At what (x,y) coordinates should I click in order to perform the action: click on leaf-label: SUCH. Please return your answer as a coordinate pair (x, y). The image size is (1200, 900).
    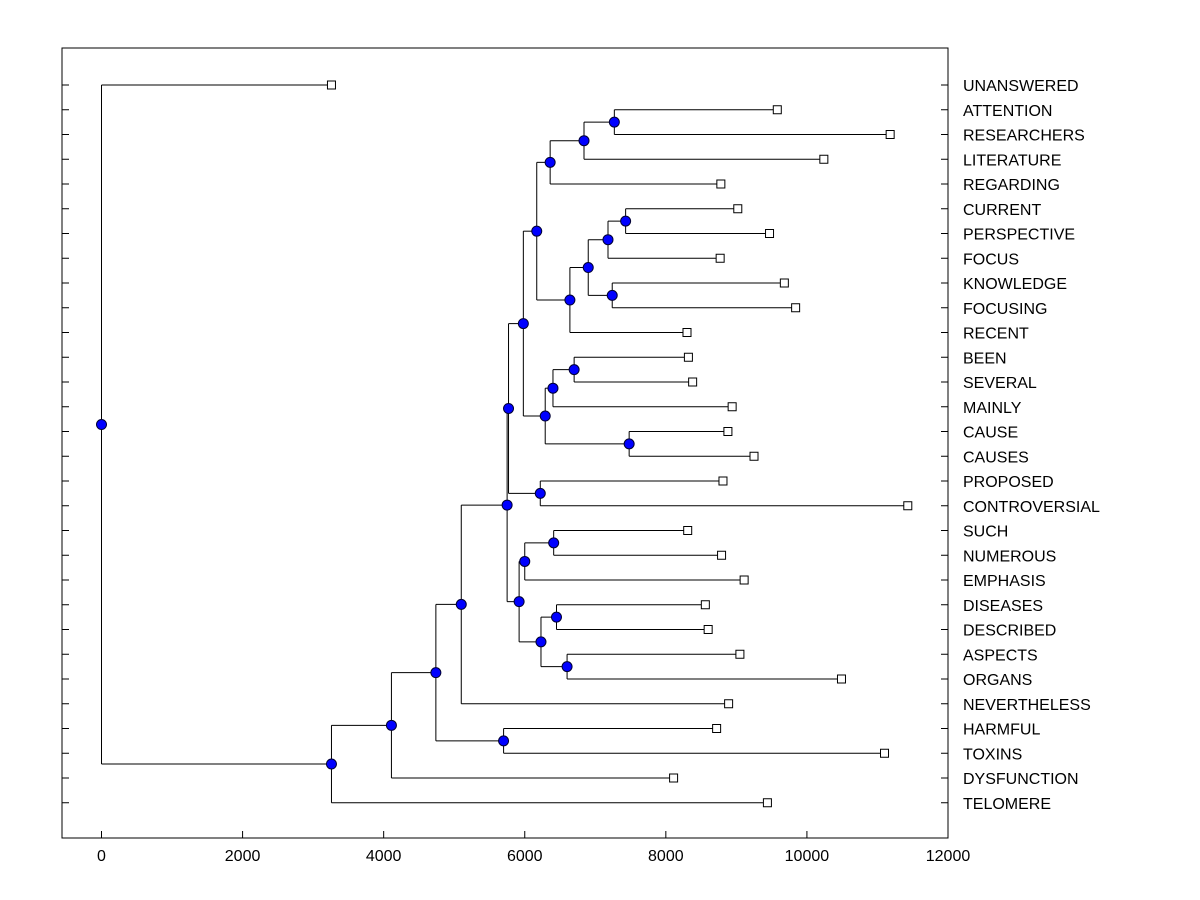
    Looking at the image, I should click on (985, 532).